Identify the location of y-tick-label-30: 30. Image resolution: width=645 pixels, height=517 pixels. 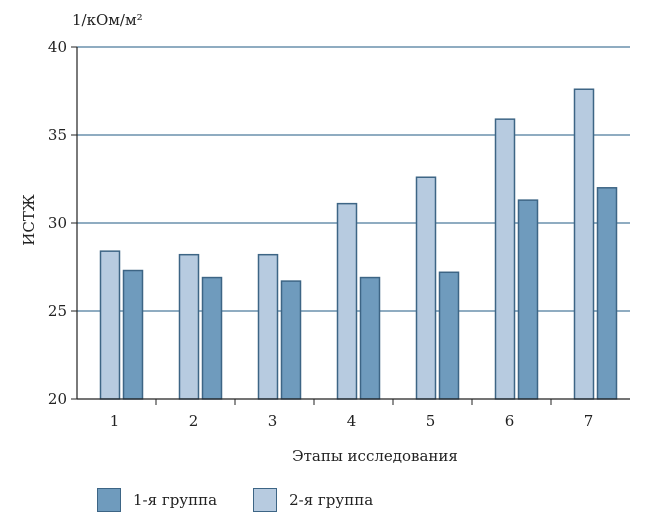
(57, 223).